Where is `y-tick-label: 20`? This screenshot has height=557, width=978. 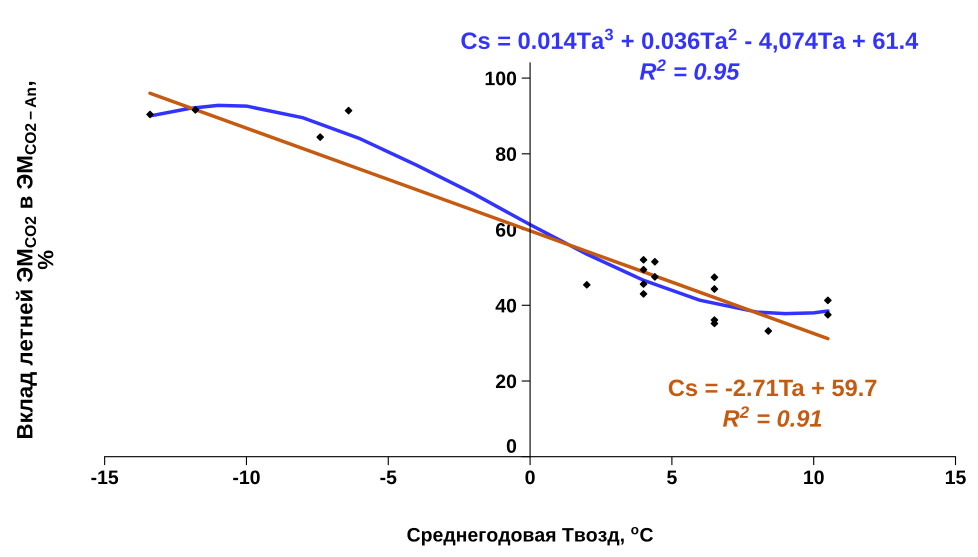 y-tick-label: 20 is located at coordinates (506, 381).